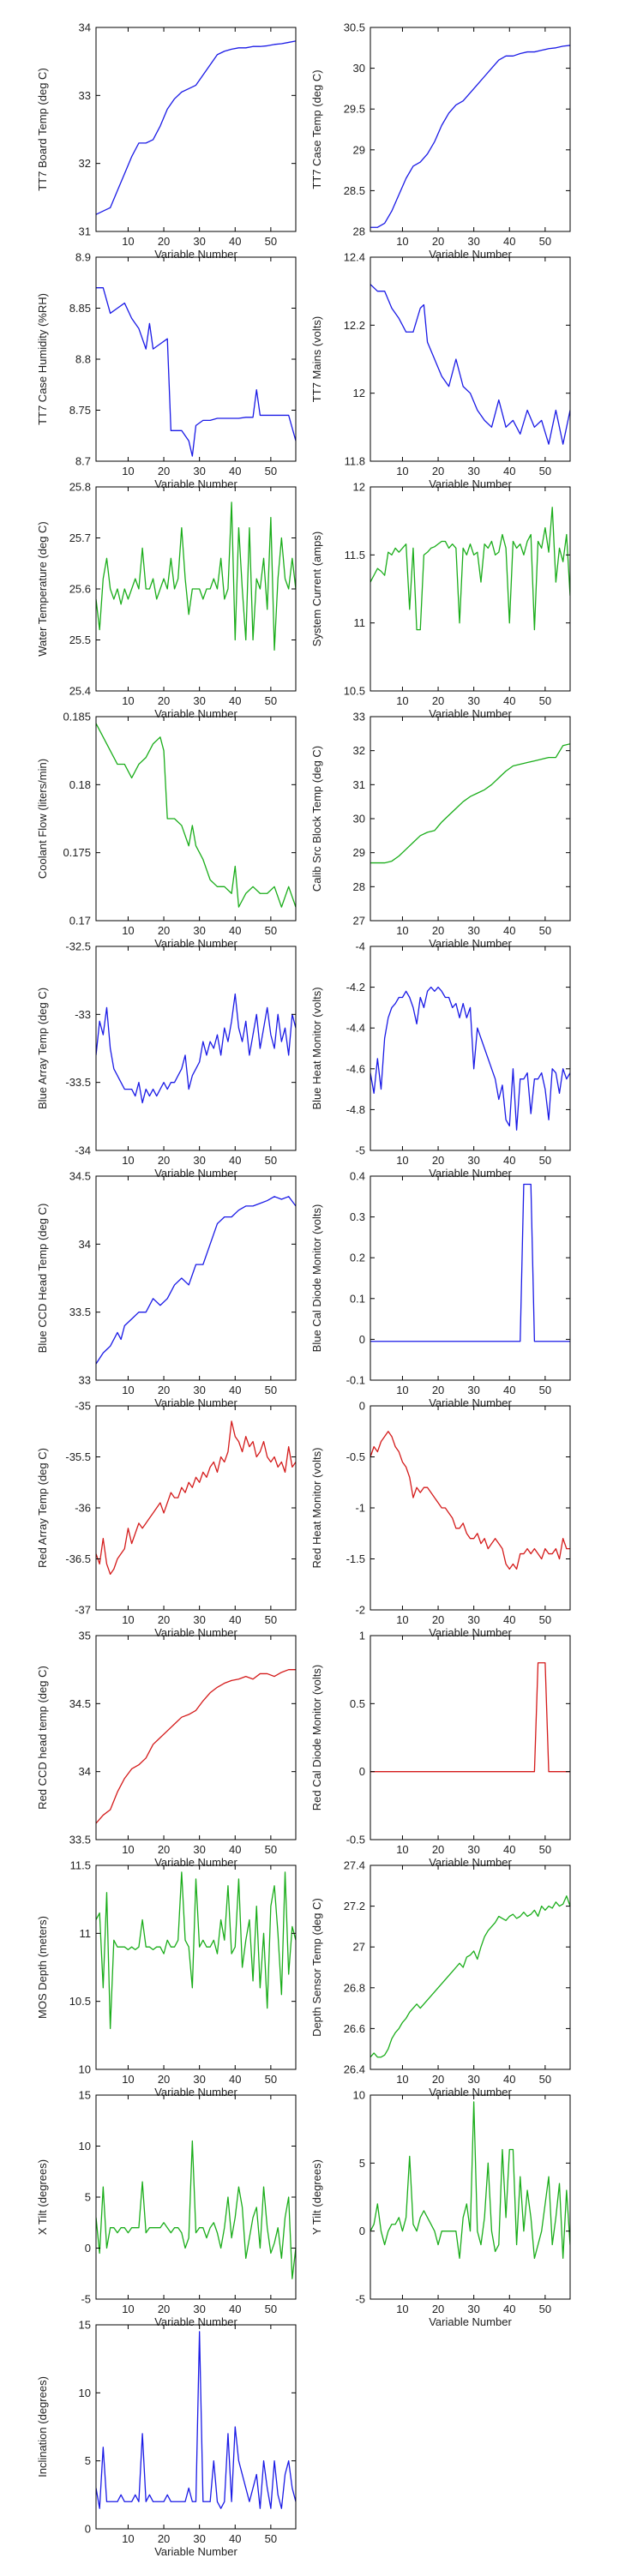 The height and width of the screenshot is (2576, 643). What do you see at coordinates (80, 784) in the screenshot?
I see `y-tick-label: 0.18` at bounding box center [80, 784].